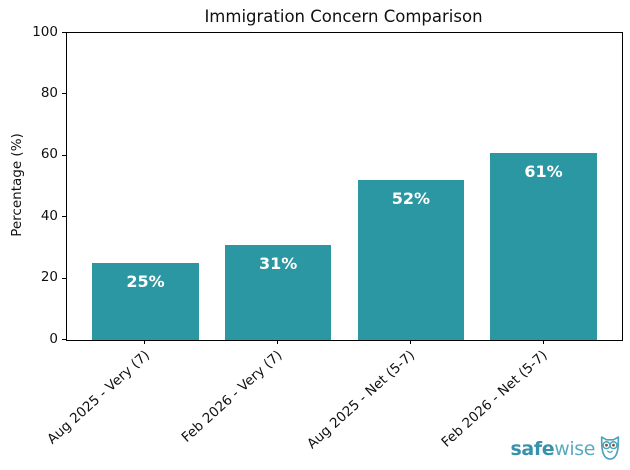  Describe the element at coordinates (49, 277) in the screenshot. I see `y-tick-label: 20` at that location.